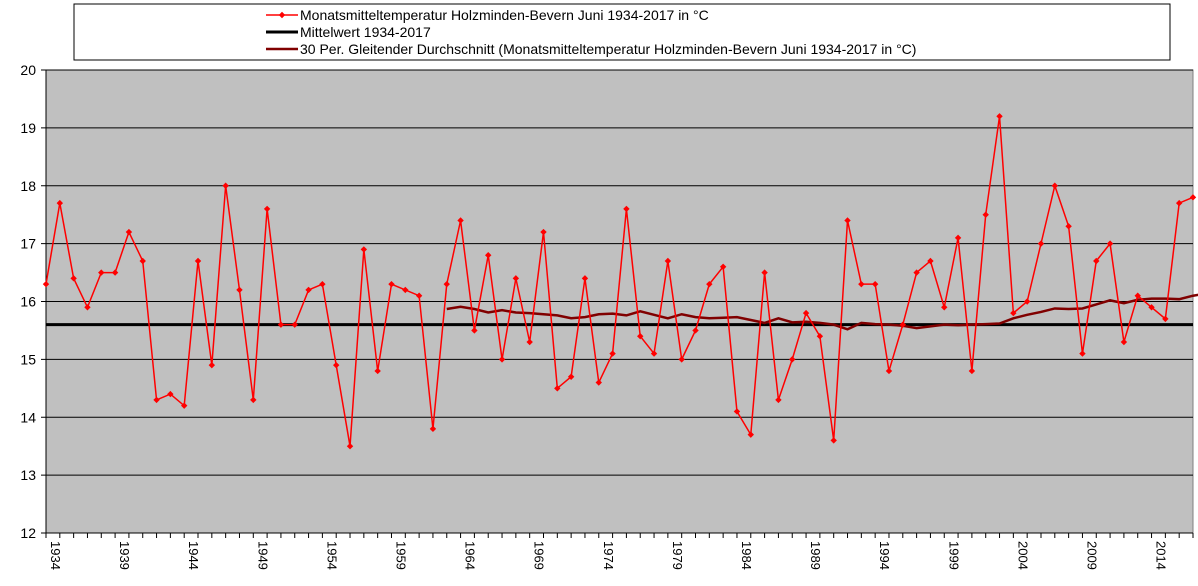  What do you see at coordinates (28, 475) in the screenshot?
I see `y-tick-label: 13` at bounding box center [28, 475].